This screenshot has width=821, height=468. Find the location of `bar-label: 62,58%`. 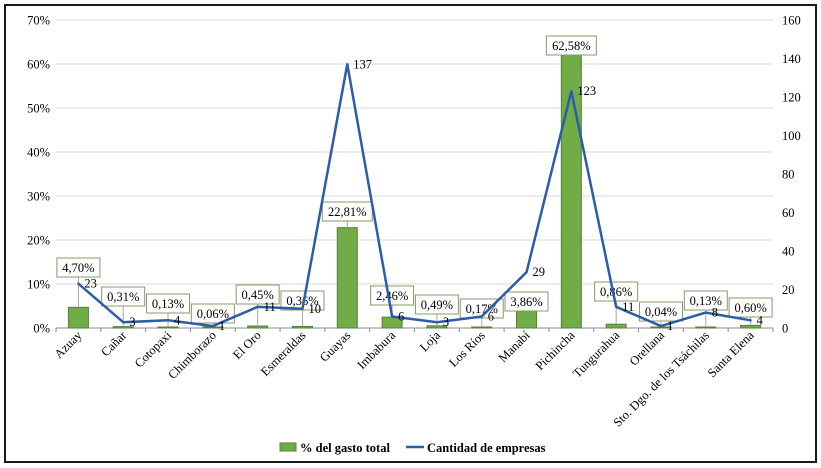

bar-label: 62,58% is located at coordinates (571, 46).